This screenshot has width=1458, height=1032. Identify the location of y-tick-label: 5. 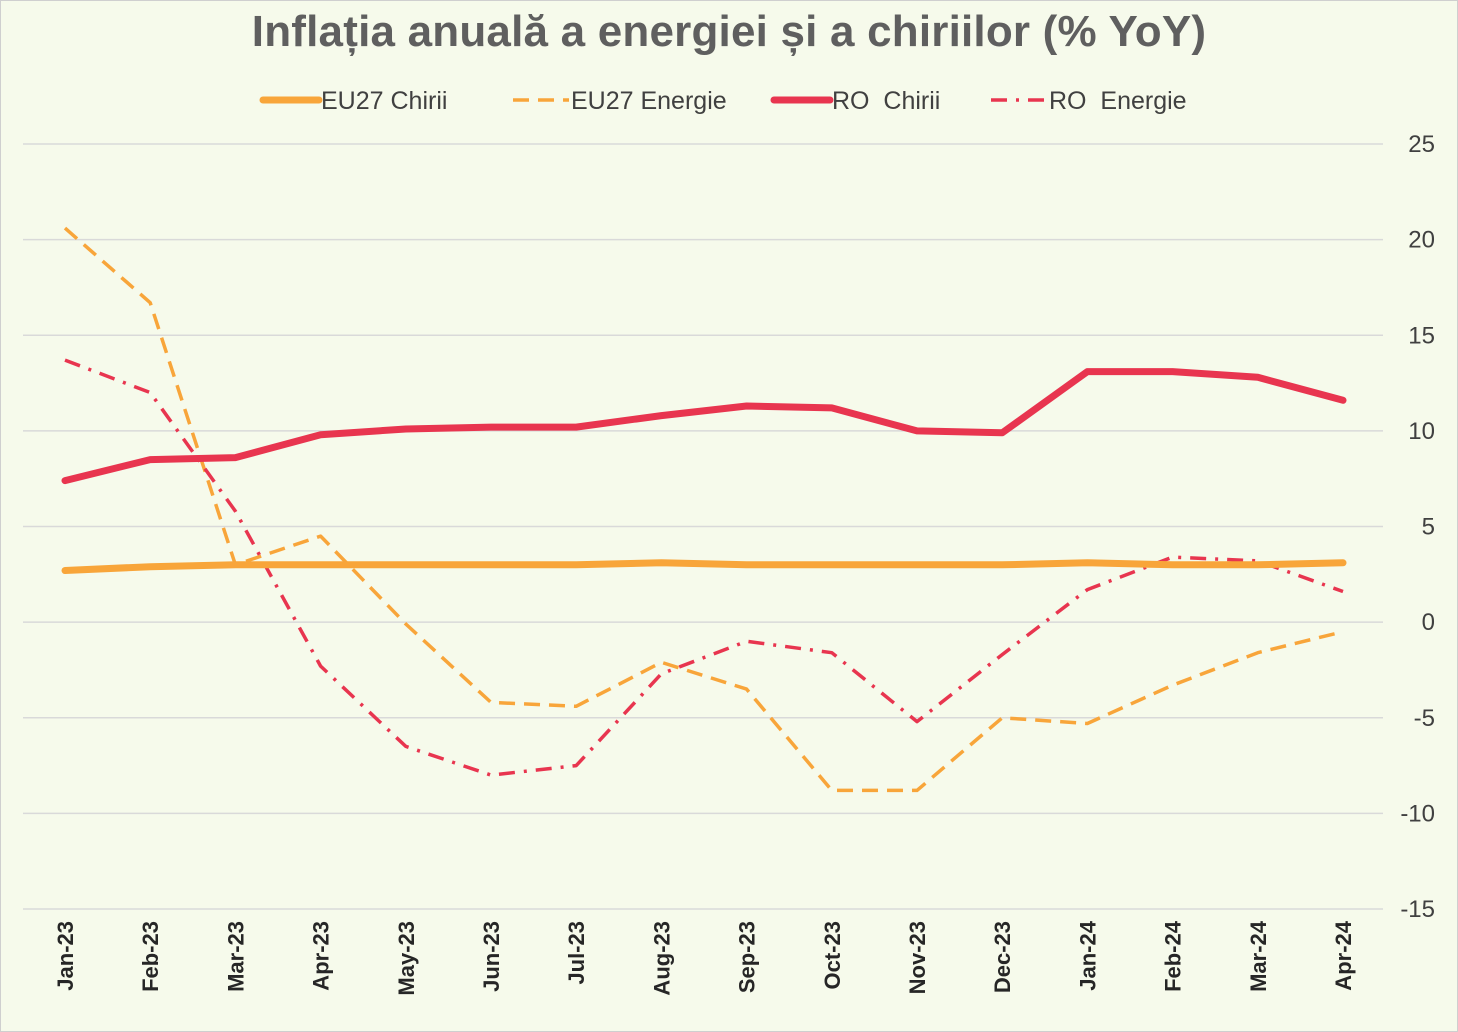
(1428, 527).